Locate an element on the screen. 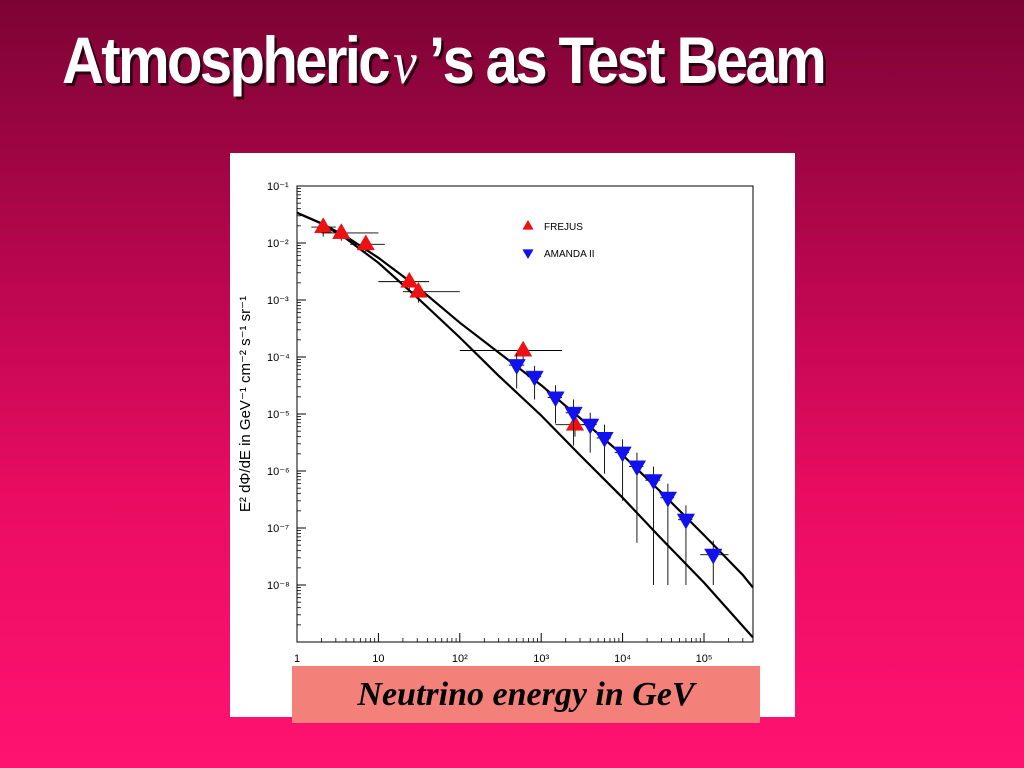 The height and width of the screenshot is (768, 1024). x-tick-label: 10⁴ is located at coordinates (622, 659).